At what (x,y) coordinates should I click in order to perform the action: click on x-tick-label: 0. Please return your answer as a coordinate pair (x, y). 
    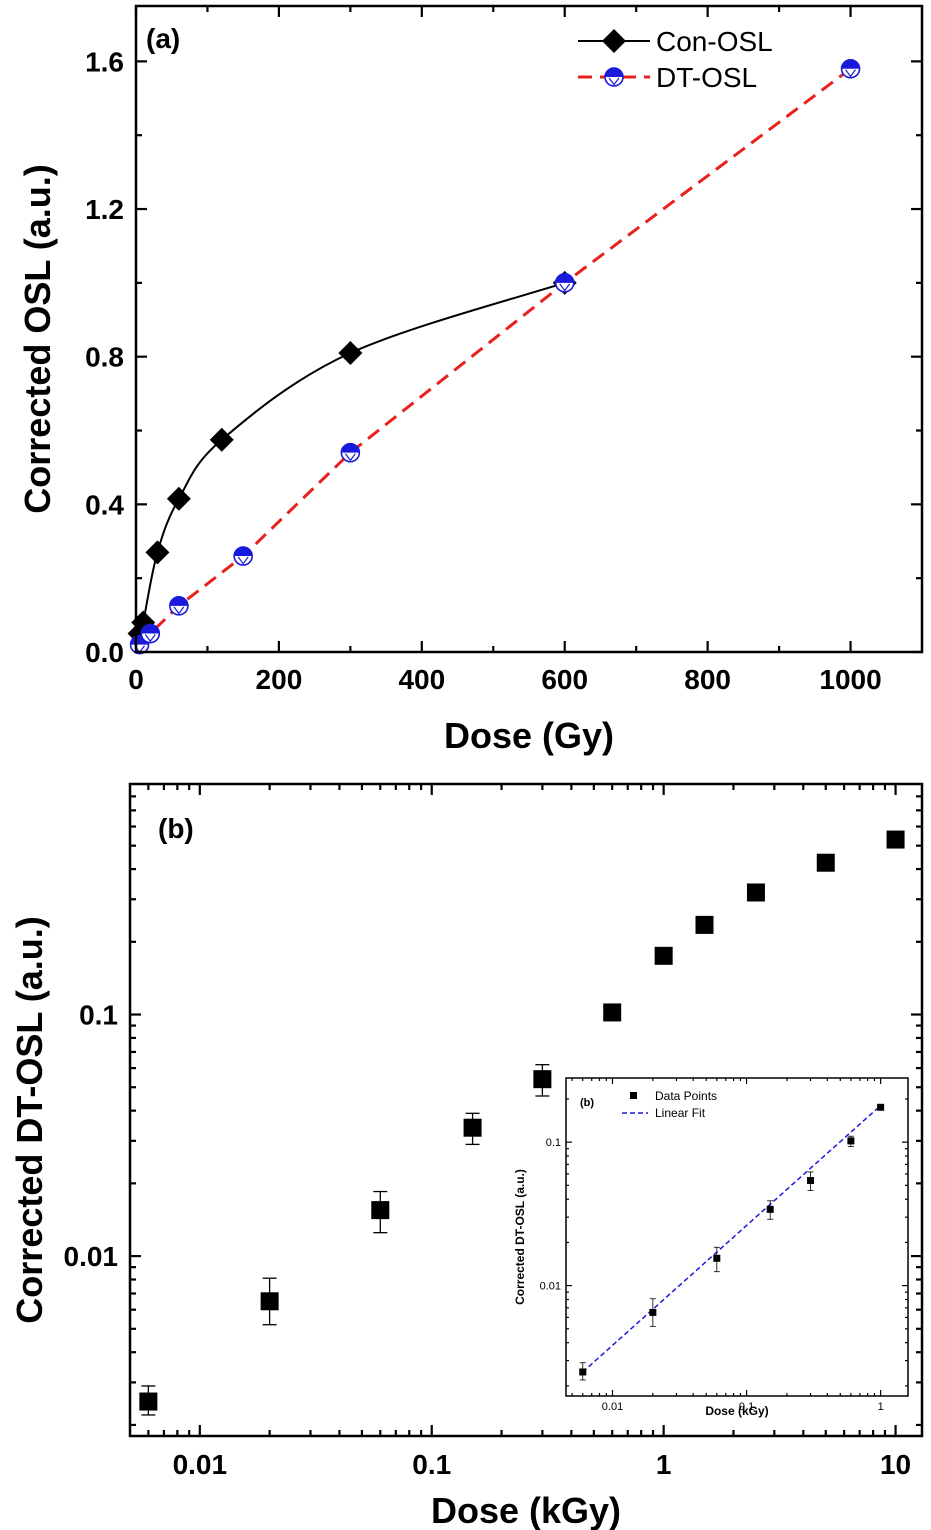
    Looking at the image, I should click on (136, 679).